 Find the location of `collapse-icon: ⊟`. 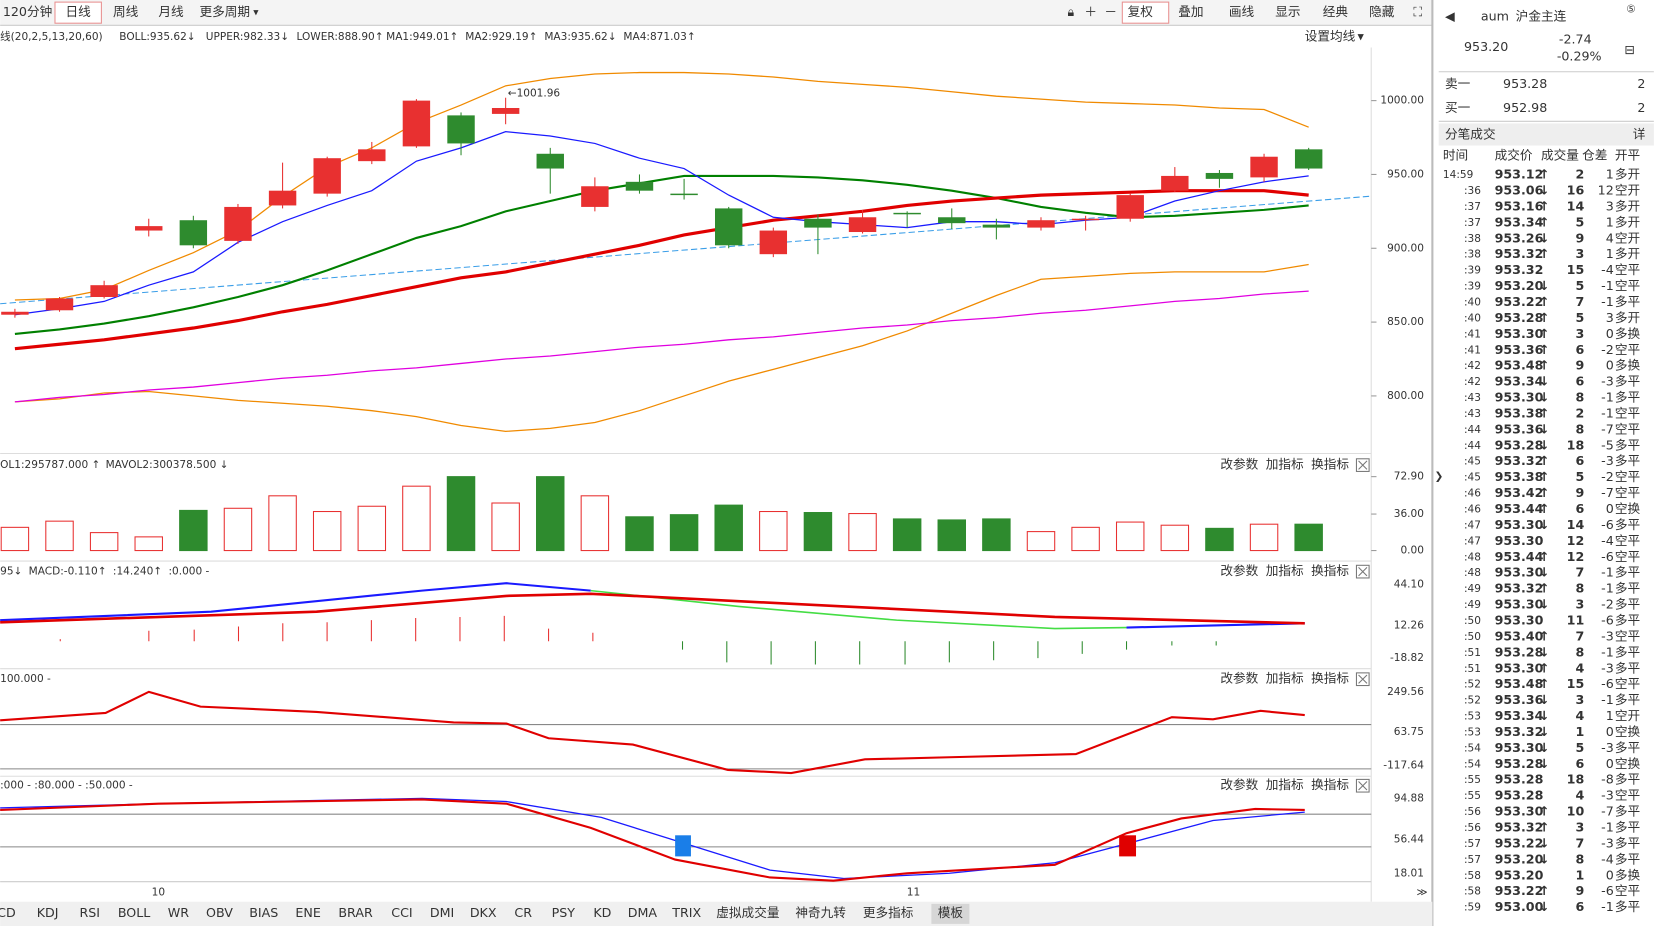

collapse-icon: ⊟ is located at coordinates (1629, 49).